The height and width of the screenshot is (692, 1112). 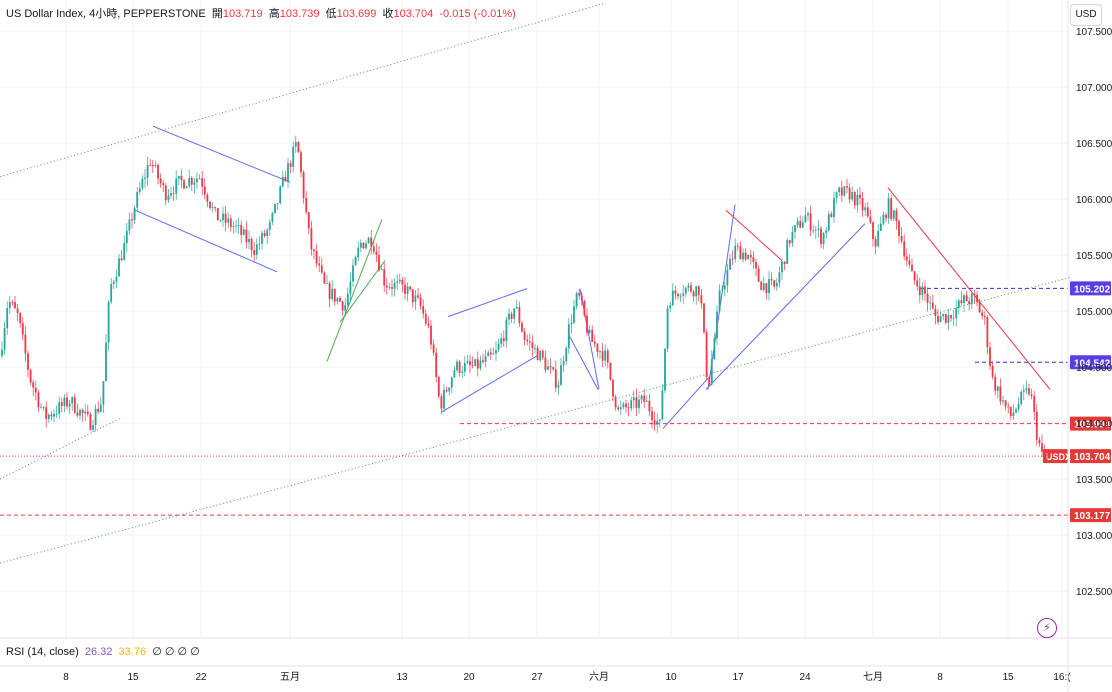 What do you see at coordinates (356, 14) in the screenshot?
I see `low-value: 103.699` at bounding box center [356, 14].